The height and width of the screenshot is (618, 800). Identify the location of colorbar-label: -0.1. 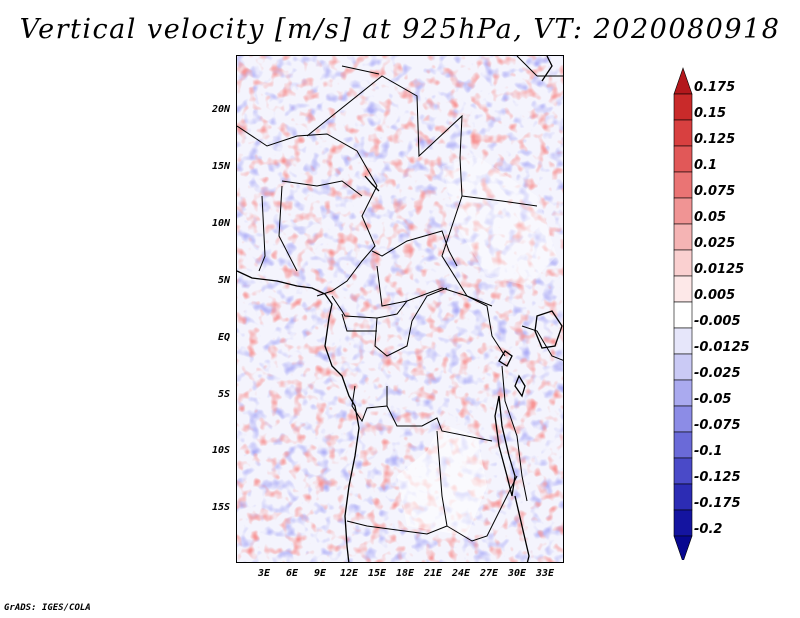
(708, 451).